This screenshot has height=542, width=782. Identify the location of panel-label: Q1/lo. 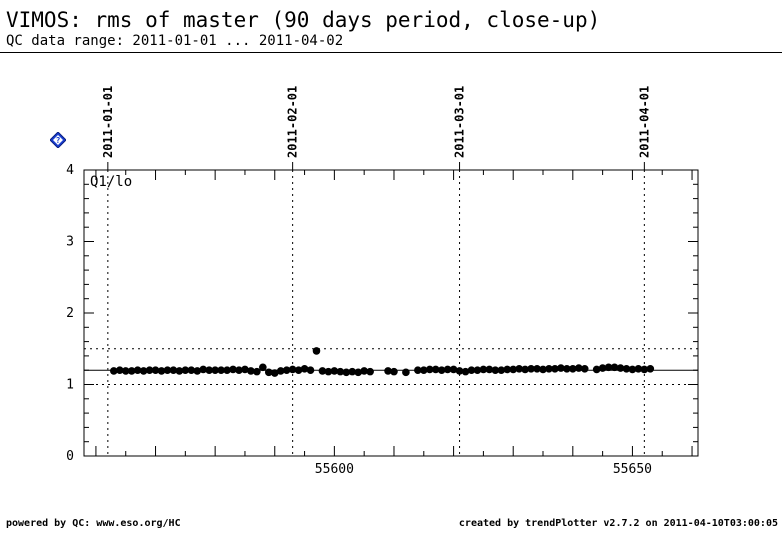
(111, 182).